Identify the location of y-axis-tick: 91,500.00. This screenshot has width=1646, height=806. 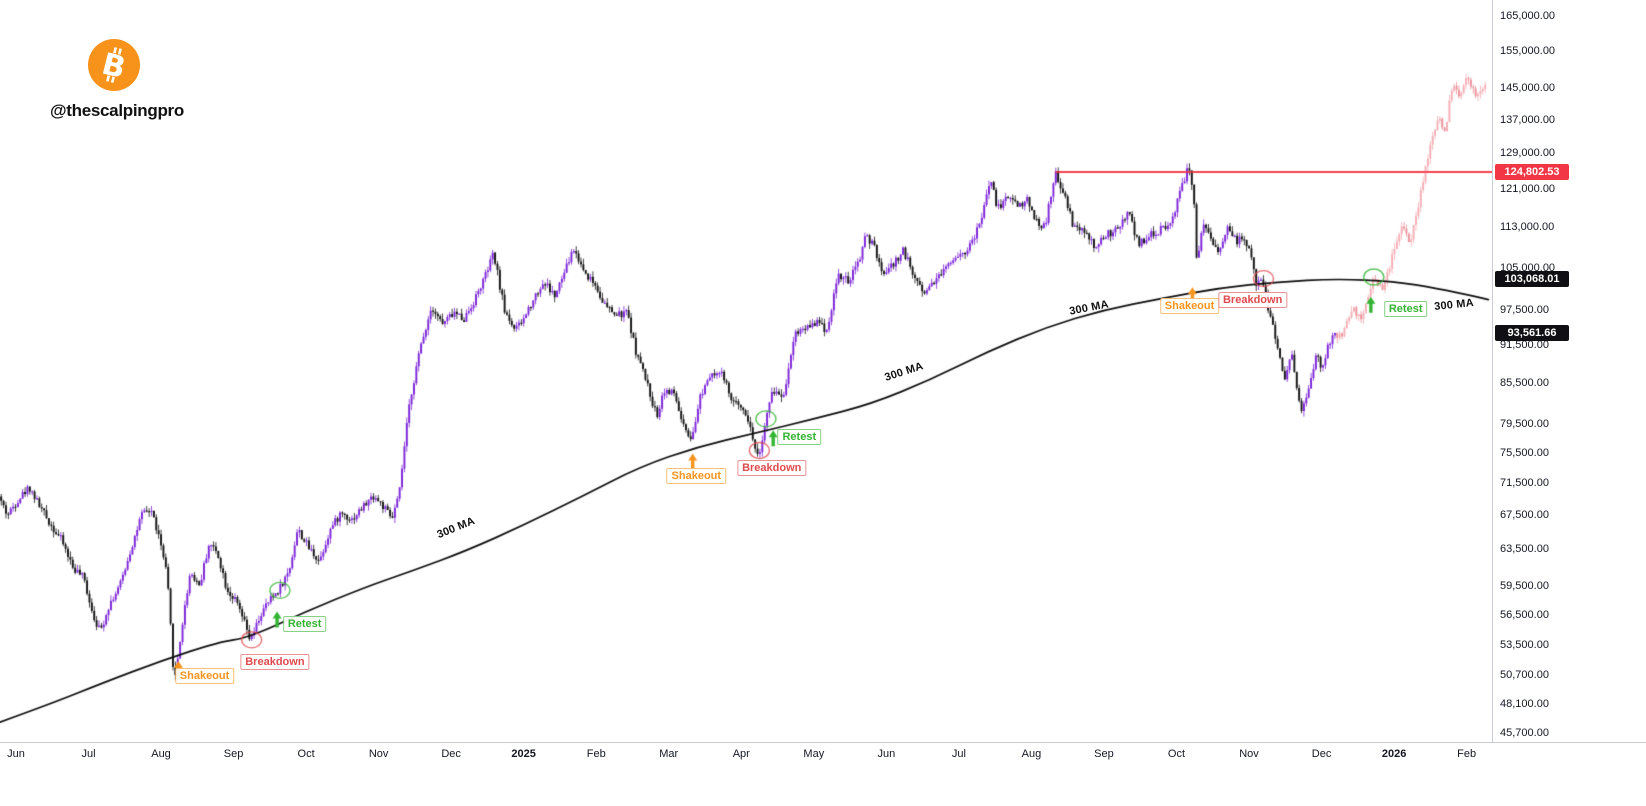
(1524, 345).